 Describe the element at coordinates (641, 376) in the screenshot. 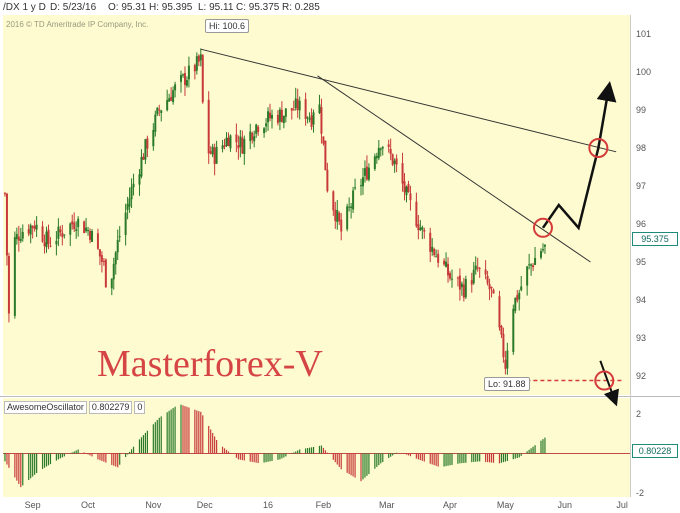

I see `y-tick-label: 92` at that location.